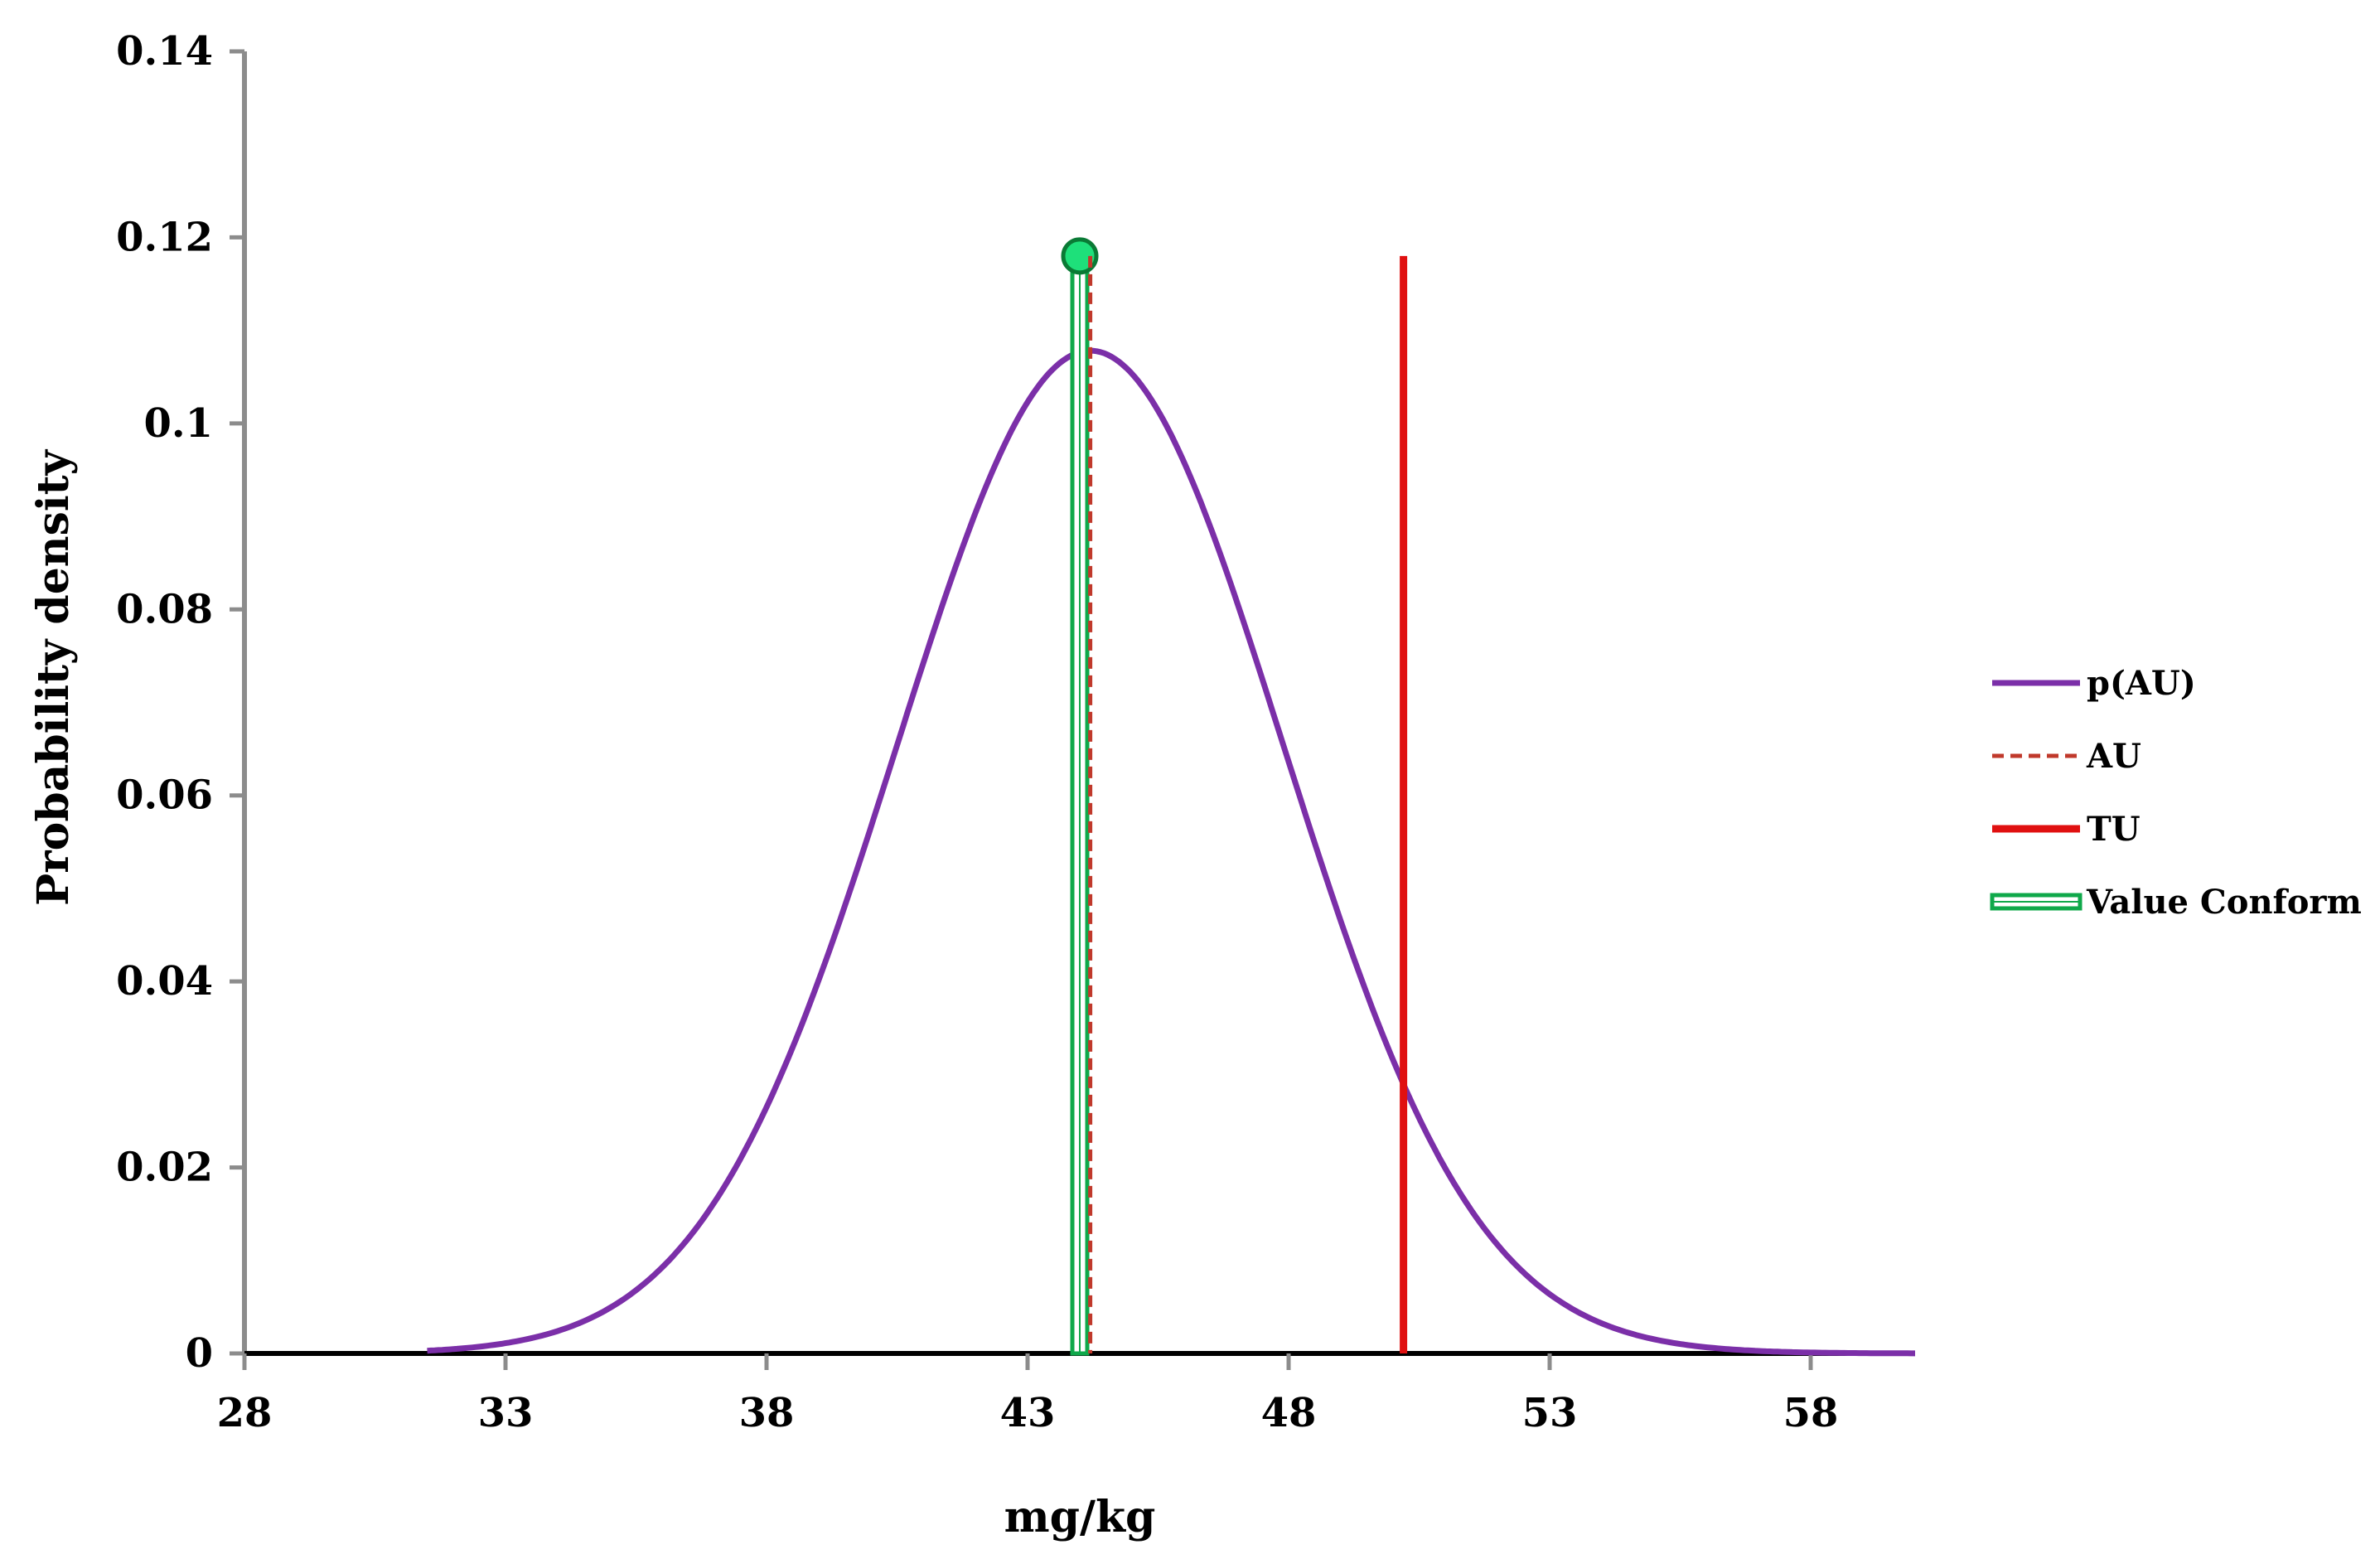 Image resolution: width=2380 pixels, height=1559 pixels. What do you see at coordinates (2066, 829) in the screenshot?
I see `legend-entry: TU` at bounding box center [2066, 829].